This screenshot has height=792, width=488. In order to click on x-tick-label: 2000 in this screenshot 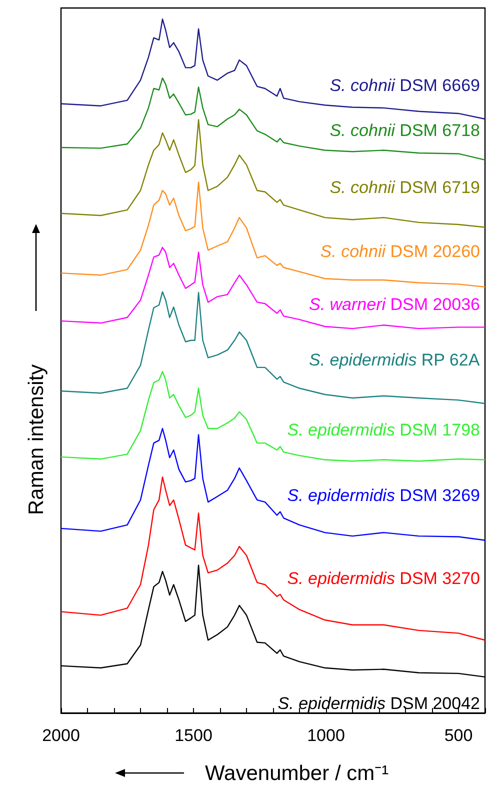, I will do `click(61, 735)`.